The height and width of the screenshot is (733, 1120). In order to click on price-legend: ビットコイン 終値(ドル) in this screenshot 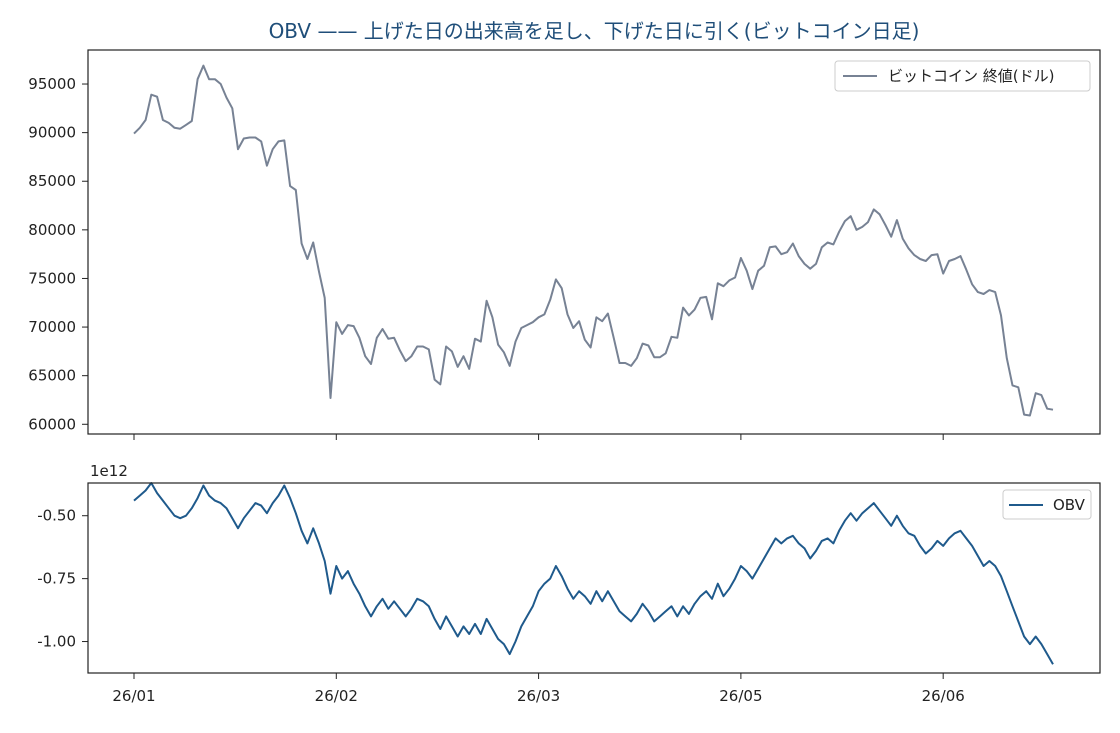, I will do `click(962, 76)`.